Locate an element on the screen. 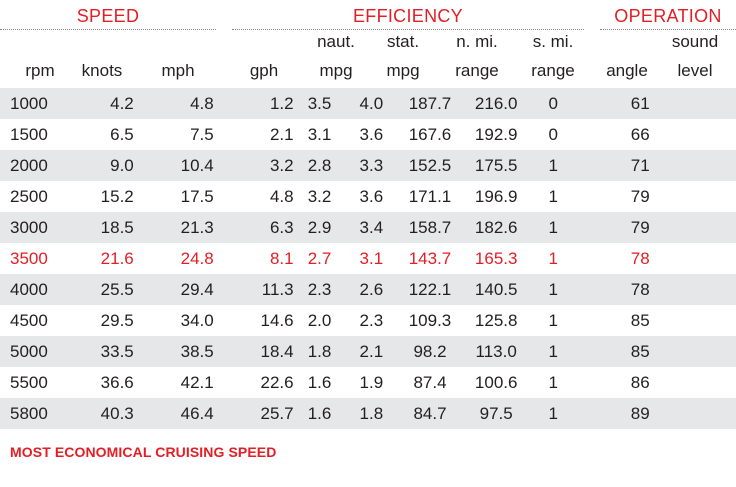 This screenshot has height=487, width=736. cell-stat-mpg: 3.4 is located at coordinates (371, 227).